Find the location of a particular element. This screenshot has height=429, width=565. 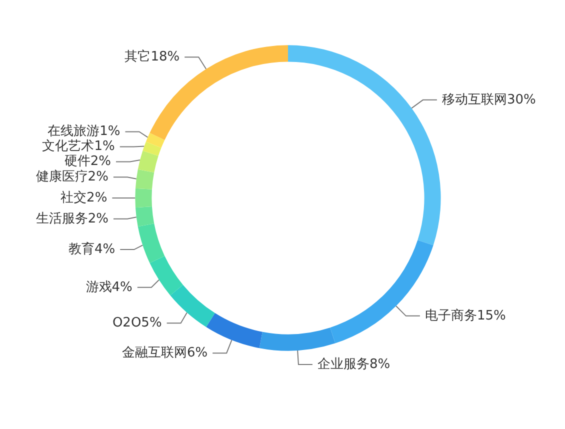

slice-label: 健康医疗2% is located at coordinates (72, 177).